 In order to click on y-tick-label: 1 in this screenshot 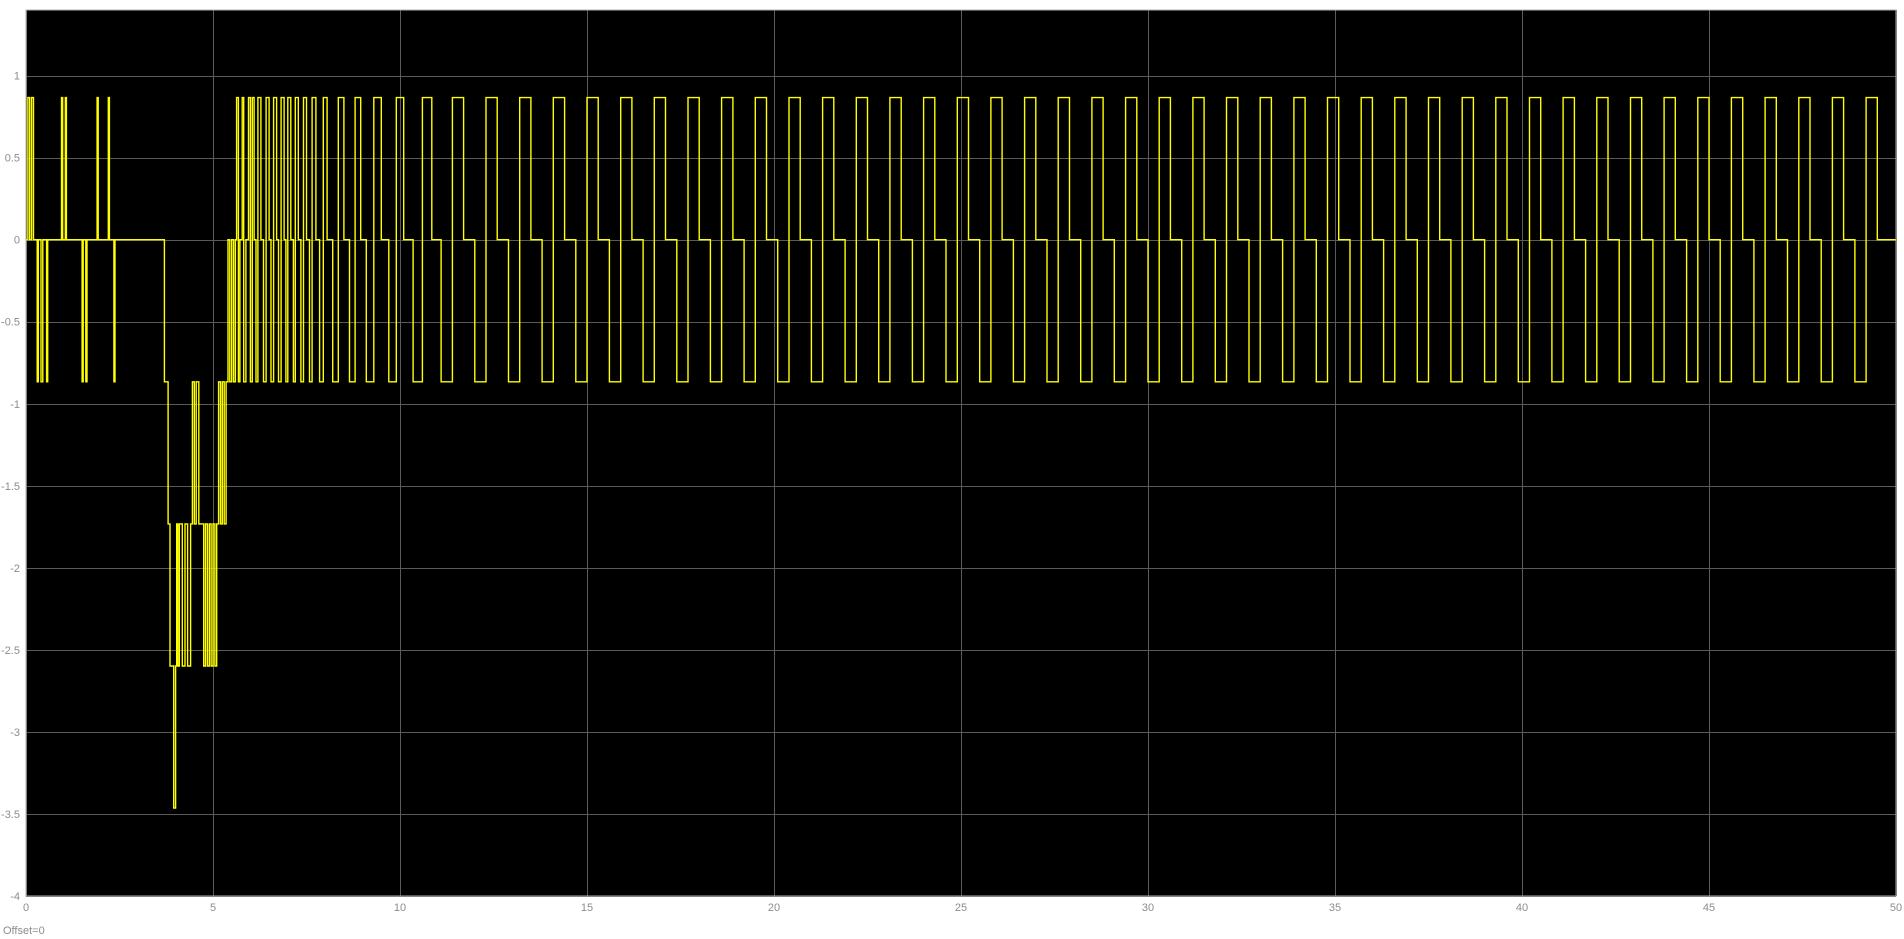, I will do `click(17, 77)`.